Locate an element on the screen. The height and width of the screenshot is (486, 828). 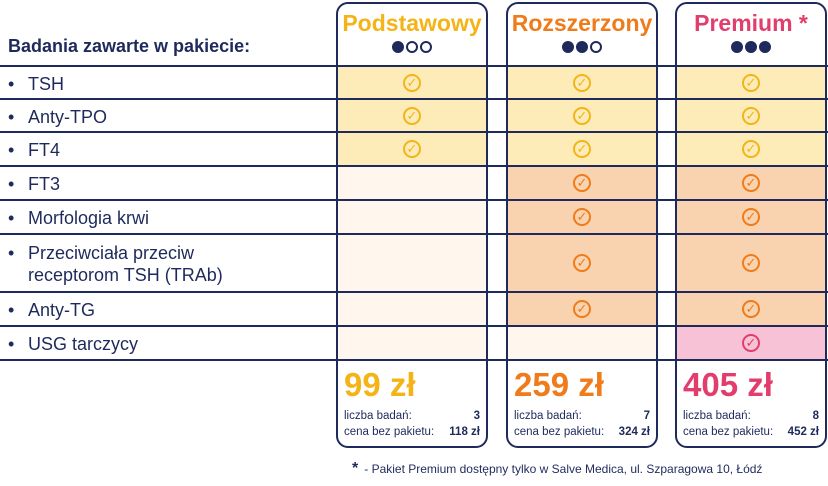
row-label: • USG tarczycy is located at coordinates (73, 344).